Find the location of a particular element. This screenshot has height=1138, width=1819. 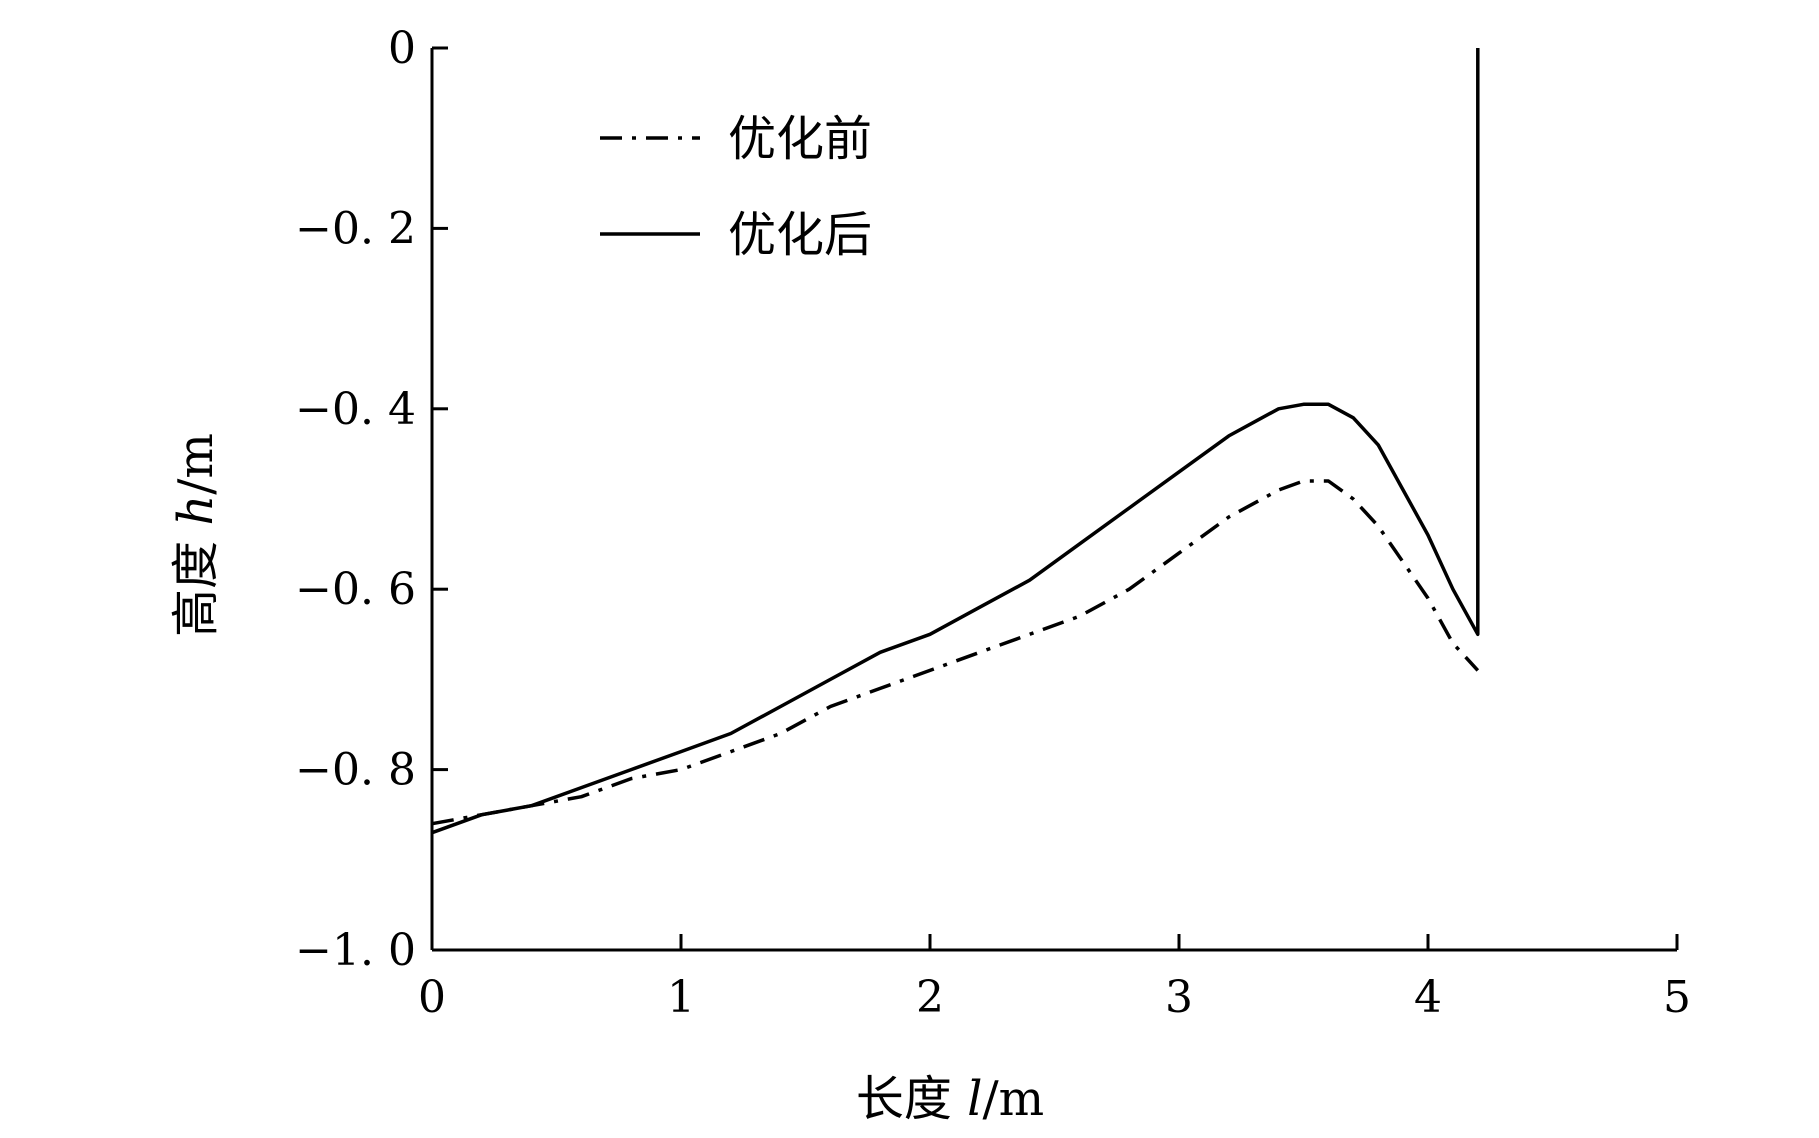

legend-label-2: 优化后 is located at coordinates (800, 235).